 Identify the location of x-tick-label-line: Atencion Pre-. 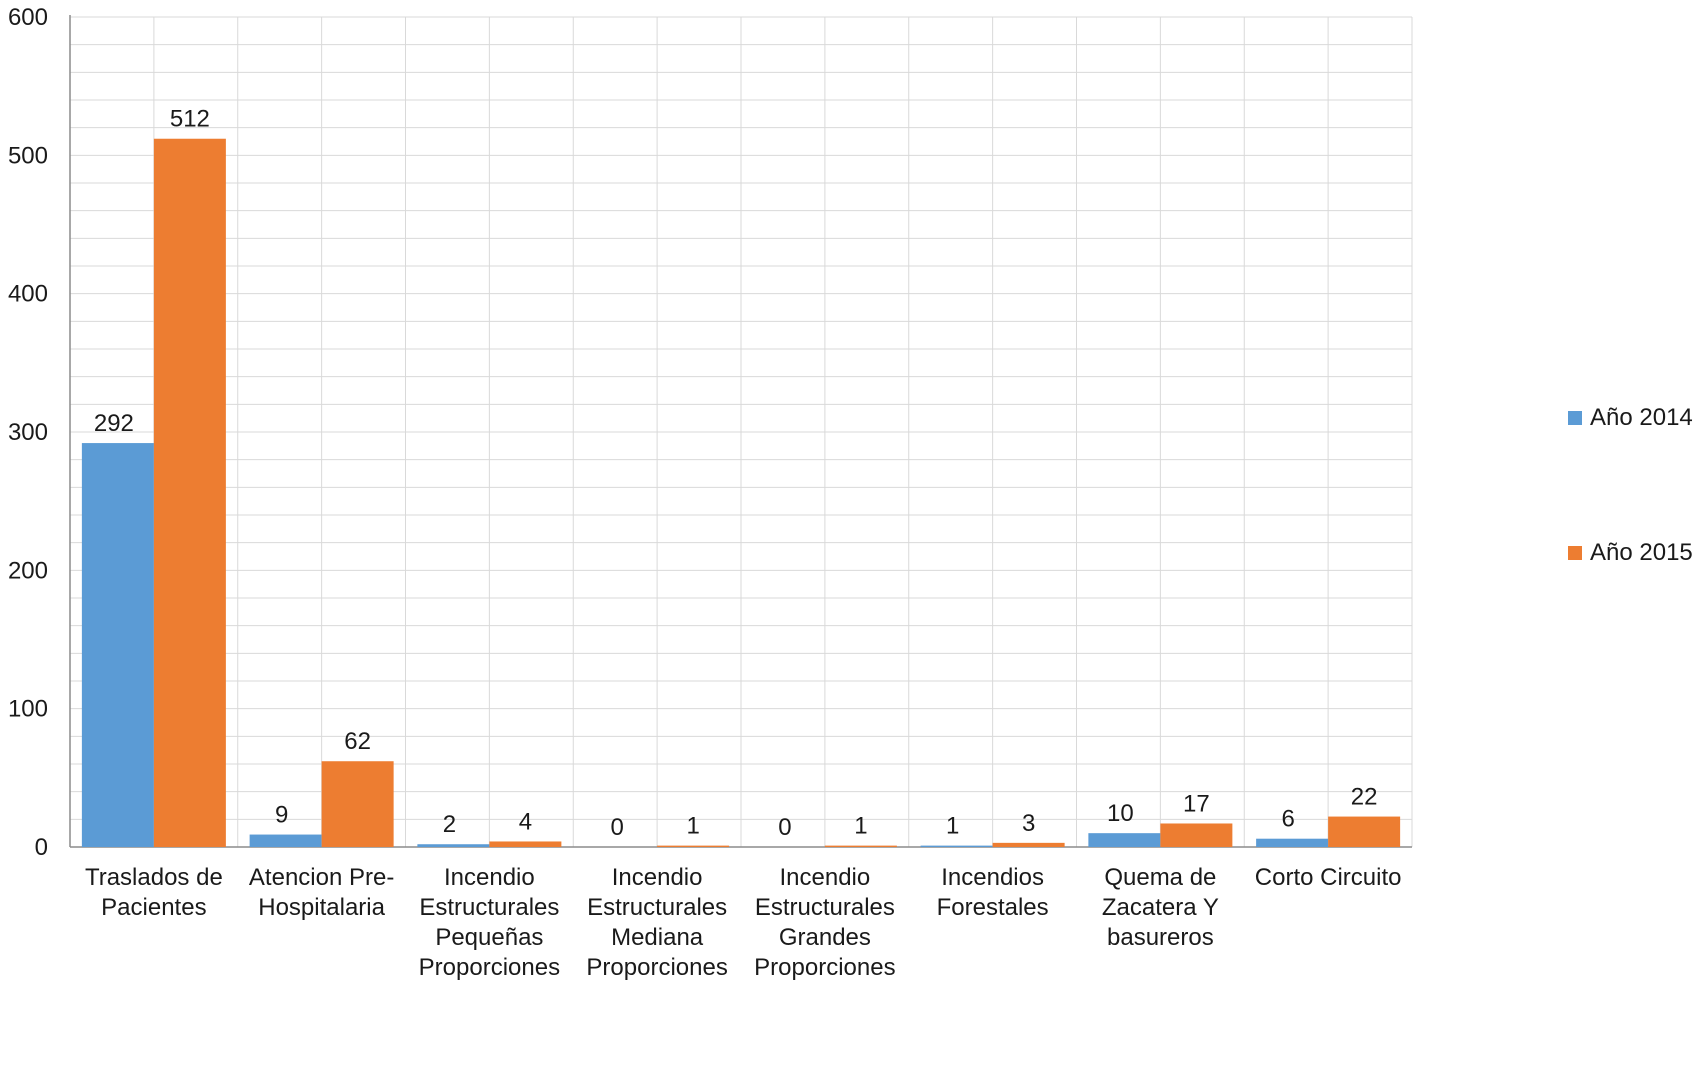
(321, 877).